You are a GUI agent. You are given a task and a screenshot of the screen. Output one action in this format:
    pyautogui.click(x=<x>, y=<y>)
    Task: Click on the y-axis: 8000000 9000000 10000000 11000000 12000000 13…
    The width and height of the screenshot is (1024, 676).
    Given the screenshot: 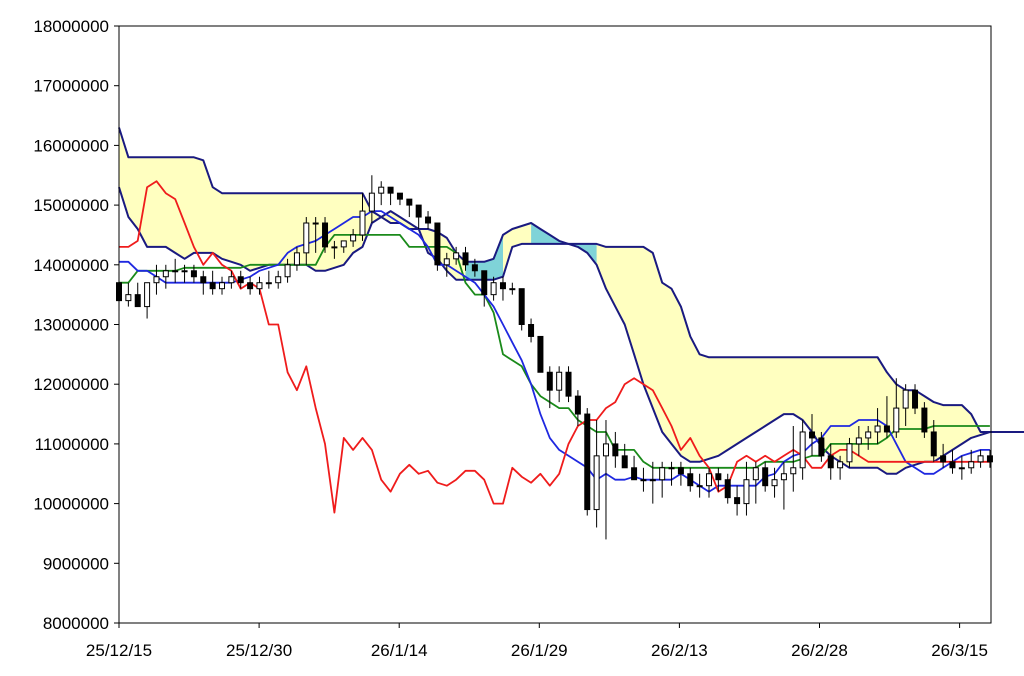 What is the action you would take?
    pyautogui.click(x=76, y=325)
    